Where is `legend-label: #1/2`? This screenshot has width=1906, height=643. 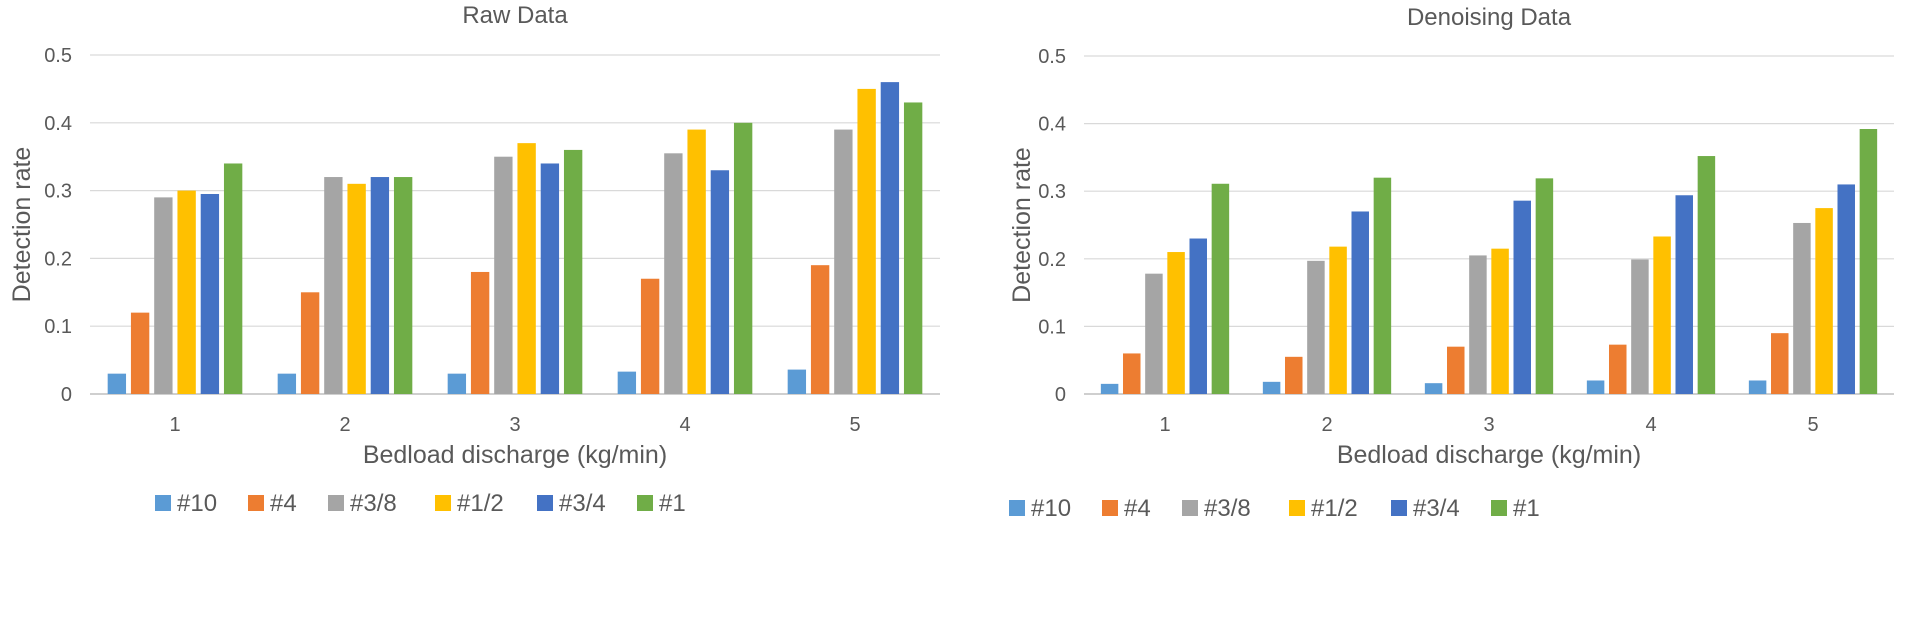 legend-label: #1/2 is located at coordinates (480, 503).